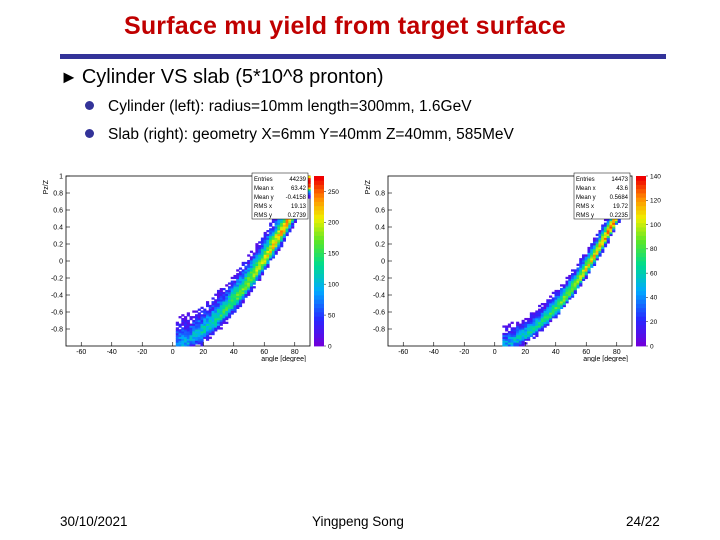  What do you see at coordinates (464, 352) in the screenshot?
I see `x-tick-label: -20` at bounding box center [464, 352].